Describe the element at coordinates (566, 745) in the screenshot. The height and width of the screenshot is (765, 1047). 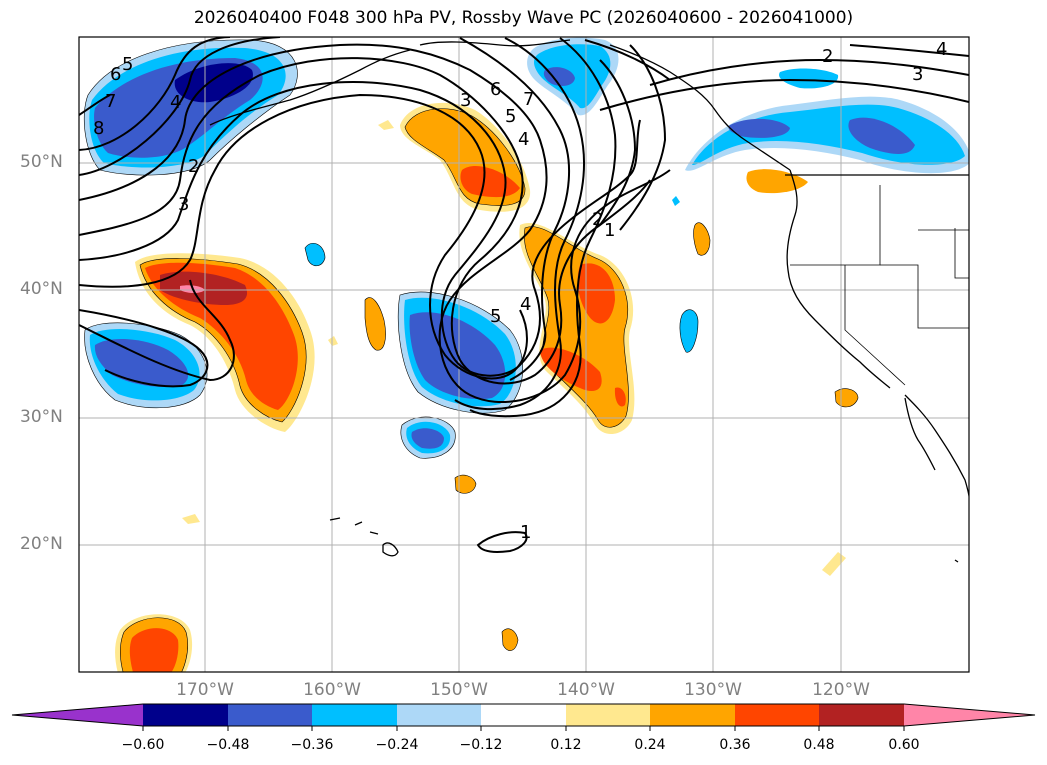
I see `colorbar-tick-label: 0.12` at that location.